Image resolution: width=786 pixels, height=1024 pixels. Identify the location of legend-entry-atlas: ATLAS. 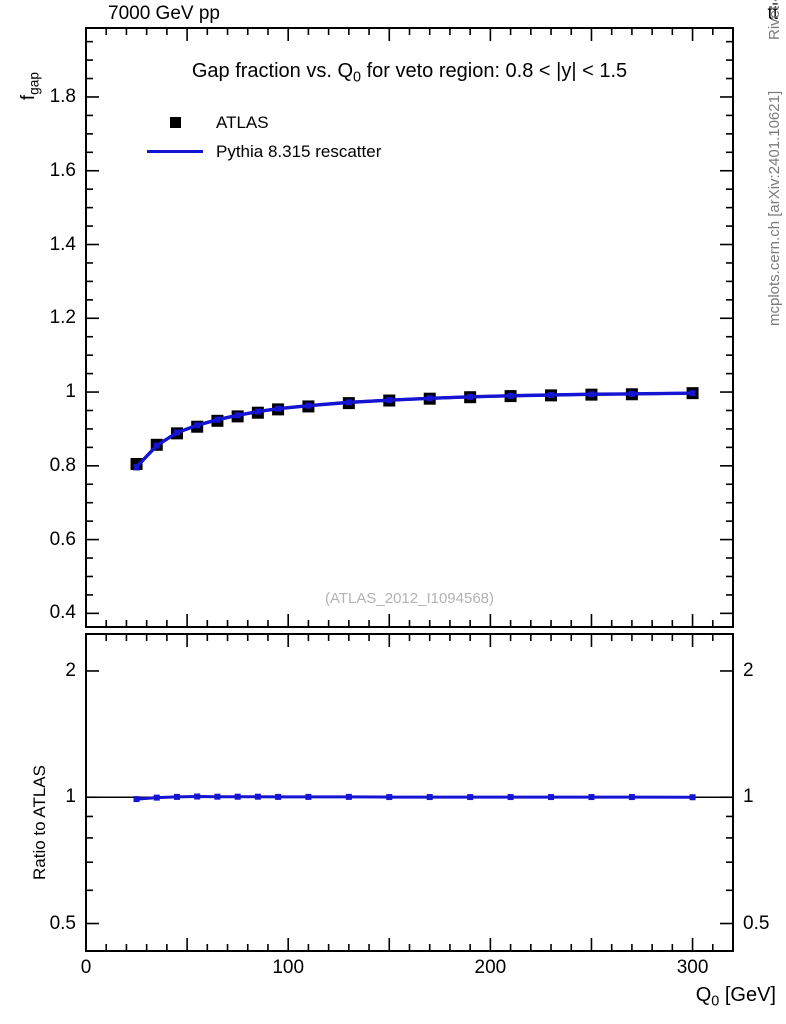
(259, 122).